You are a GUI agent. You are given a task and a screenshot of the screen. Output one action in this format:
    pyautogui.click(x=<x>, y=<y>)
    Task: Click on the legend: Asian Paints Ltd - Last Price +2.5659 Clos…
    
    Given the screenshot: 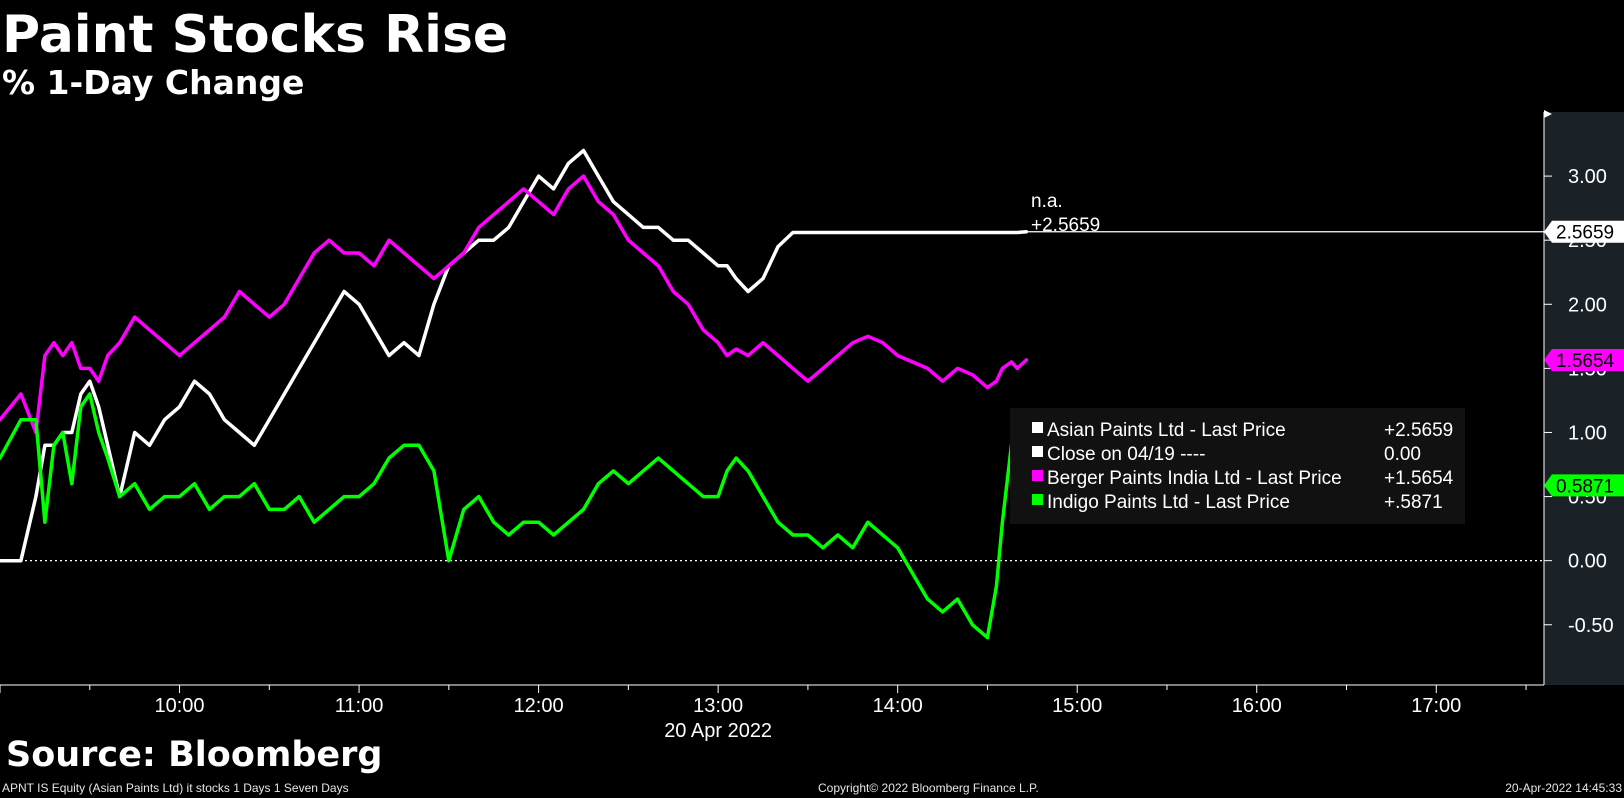 What is the action you would take?
    pyautogui.click(x=1237, y=466)
    